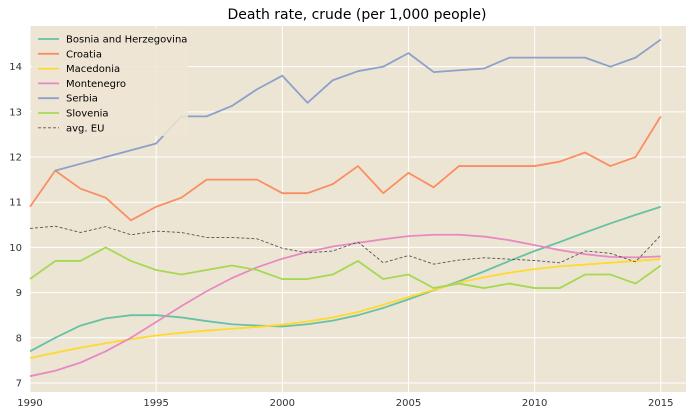 This screenshot has width=700, height=420. What do you see at coordinates (15, 225) in the screenshot?
I see `y-axis: 7 8 9 10 11 12 13 14` at bounding box center [15, 225].